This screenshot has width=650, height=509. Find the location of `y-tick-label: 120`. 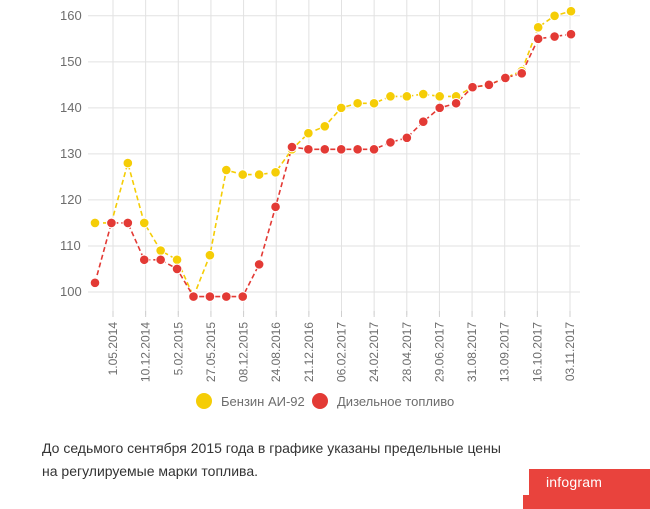

y-tick-label: 120 is located at coordinates (71, 199).